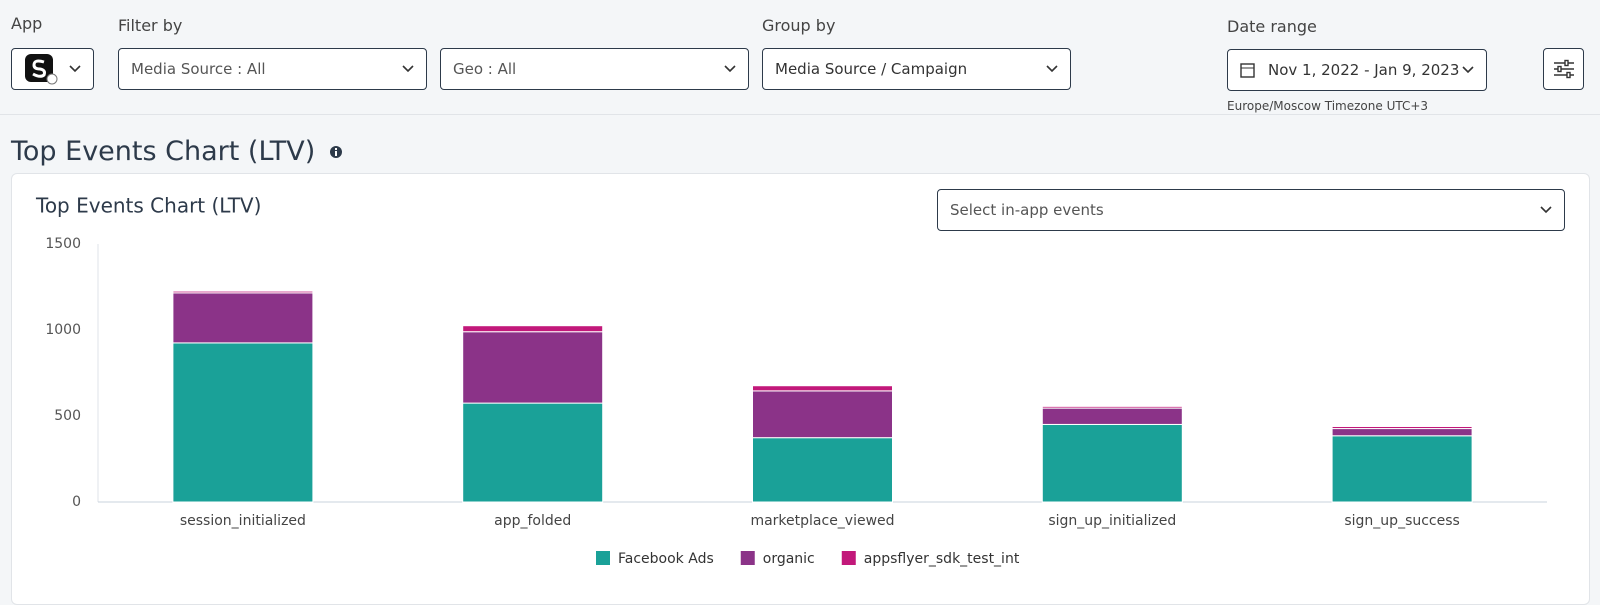  What do you see at coordinates (1328, 106) in the screenshot?
I see `timezone: Europe/Moscow Timezone UTC+3` at bounding box center [1328, 106].